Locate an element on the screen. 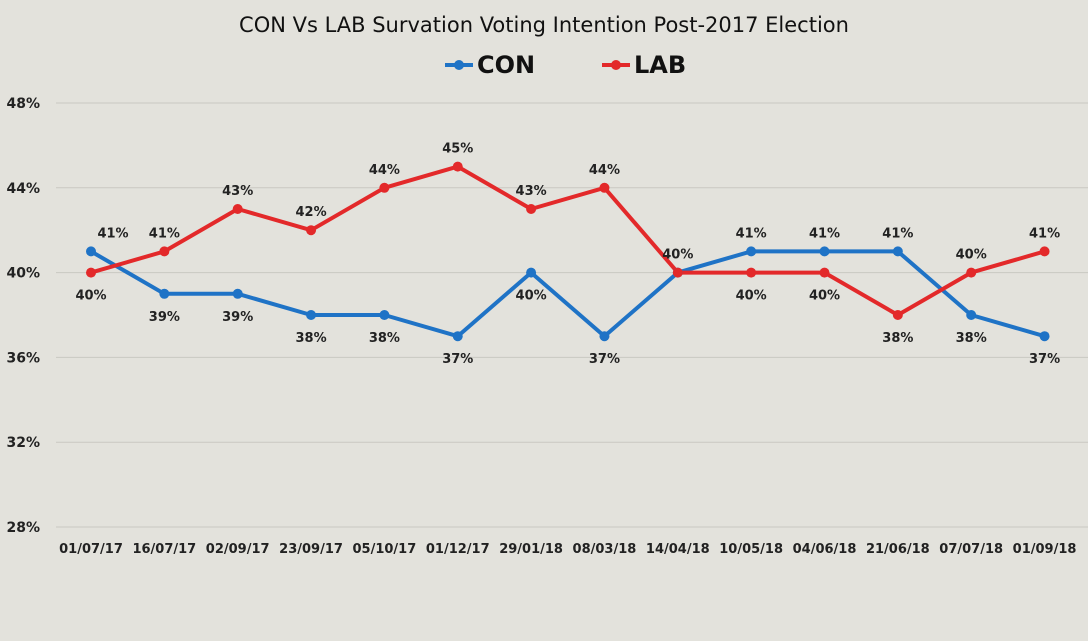 This screenshot has width=1088, height=641. y-axis-ticks: 28% 32% 36% 40% 44% 48% is located at coordinates (23, 316).